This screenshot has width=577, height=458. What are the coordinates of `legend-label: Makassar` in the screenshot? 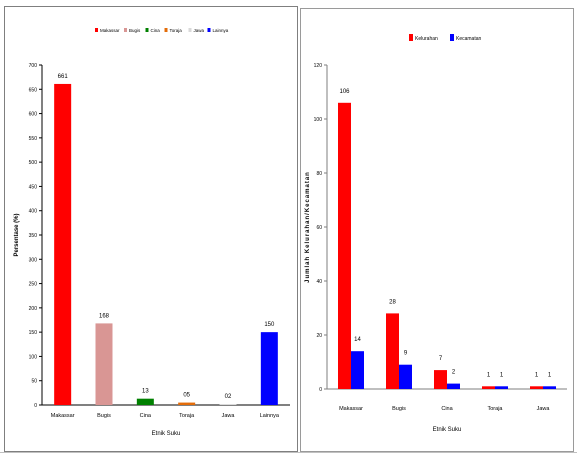 It's located at (110, 30).